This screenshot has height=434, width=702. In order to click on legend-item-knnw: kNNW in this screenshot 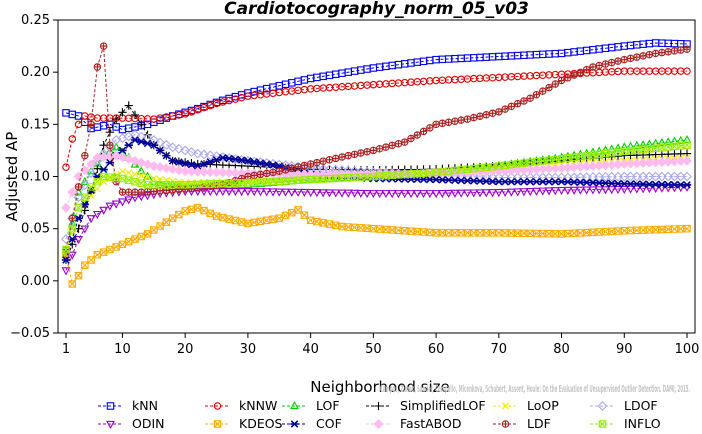, I will do `click(241, 405)`.